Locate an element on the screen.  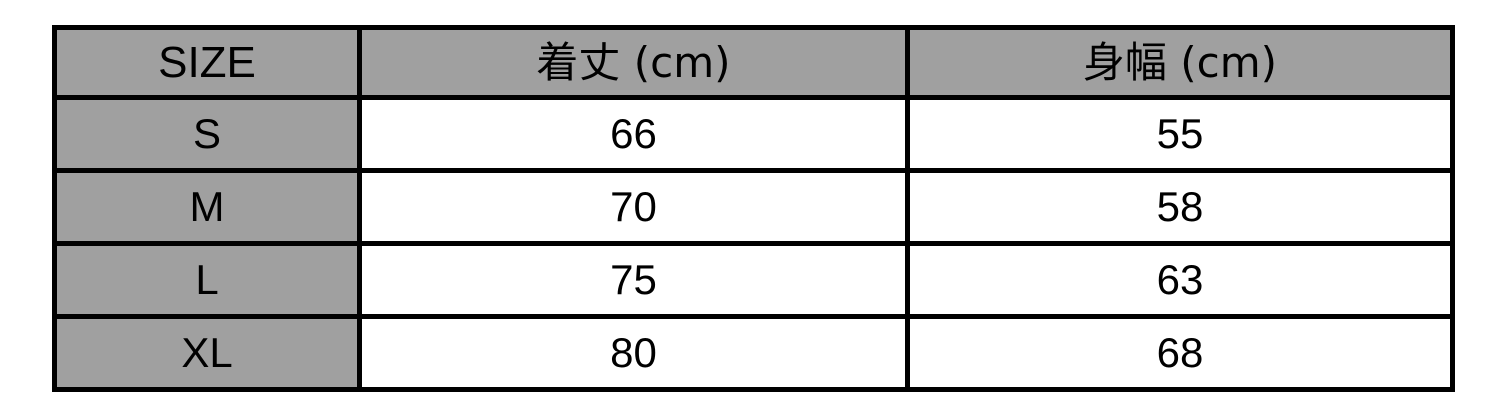
cell-length-m: 70 is located at coordinates (633, 207).